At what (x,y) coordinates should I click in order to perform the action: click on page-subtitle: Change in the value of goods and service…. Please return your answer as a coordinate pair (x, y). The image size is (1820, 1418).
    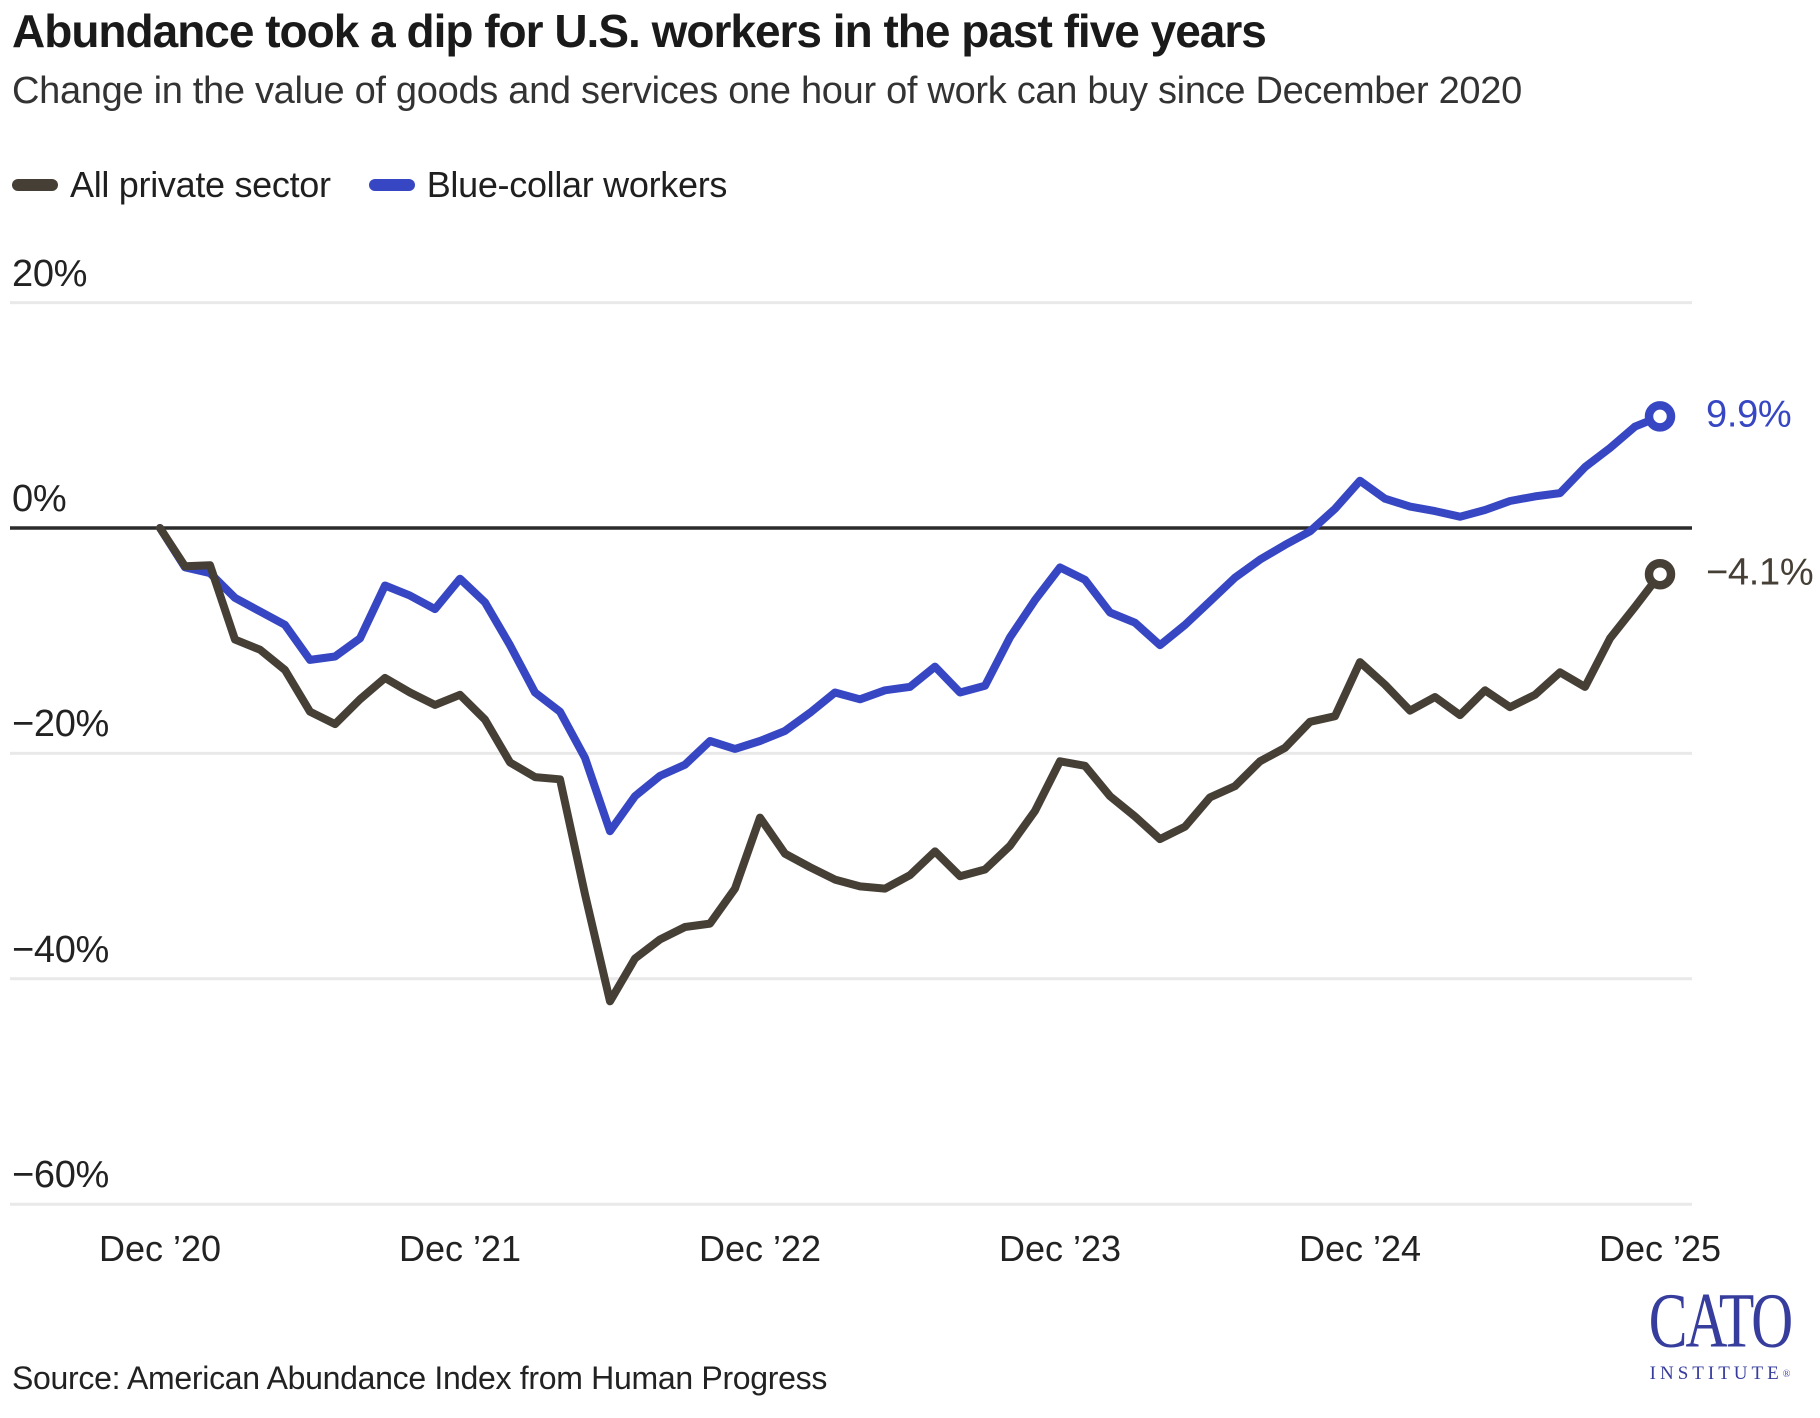
    Looking at the image, I should click on (767, 91).